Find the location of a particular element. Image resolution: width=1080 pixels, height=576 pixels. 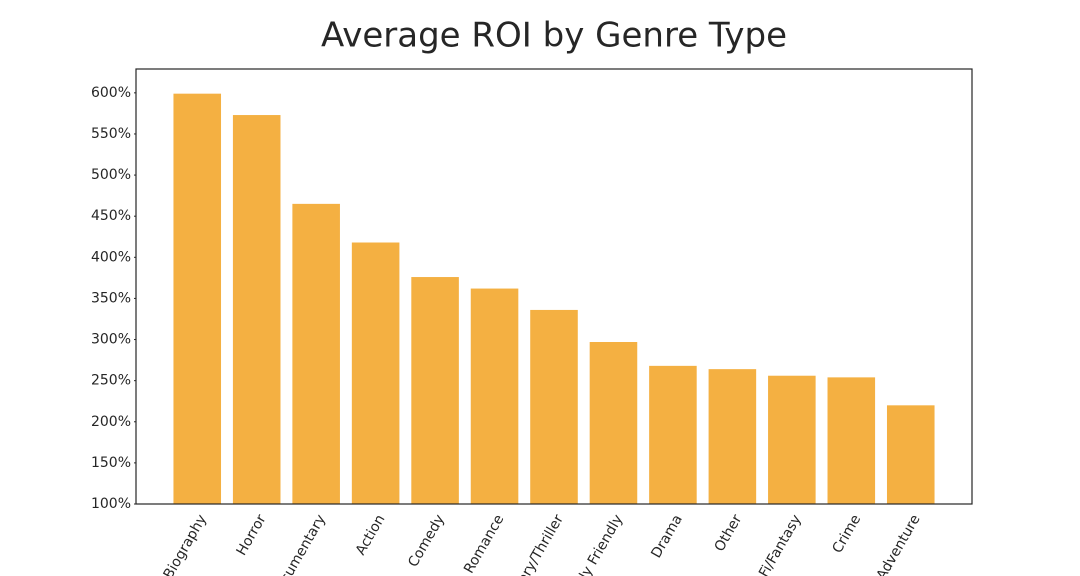

x-tick-label: Drama is located at coordinates (667, 536).